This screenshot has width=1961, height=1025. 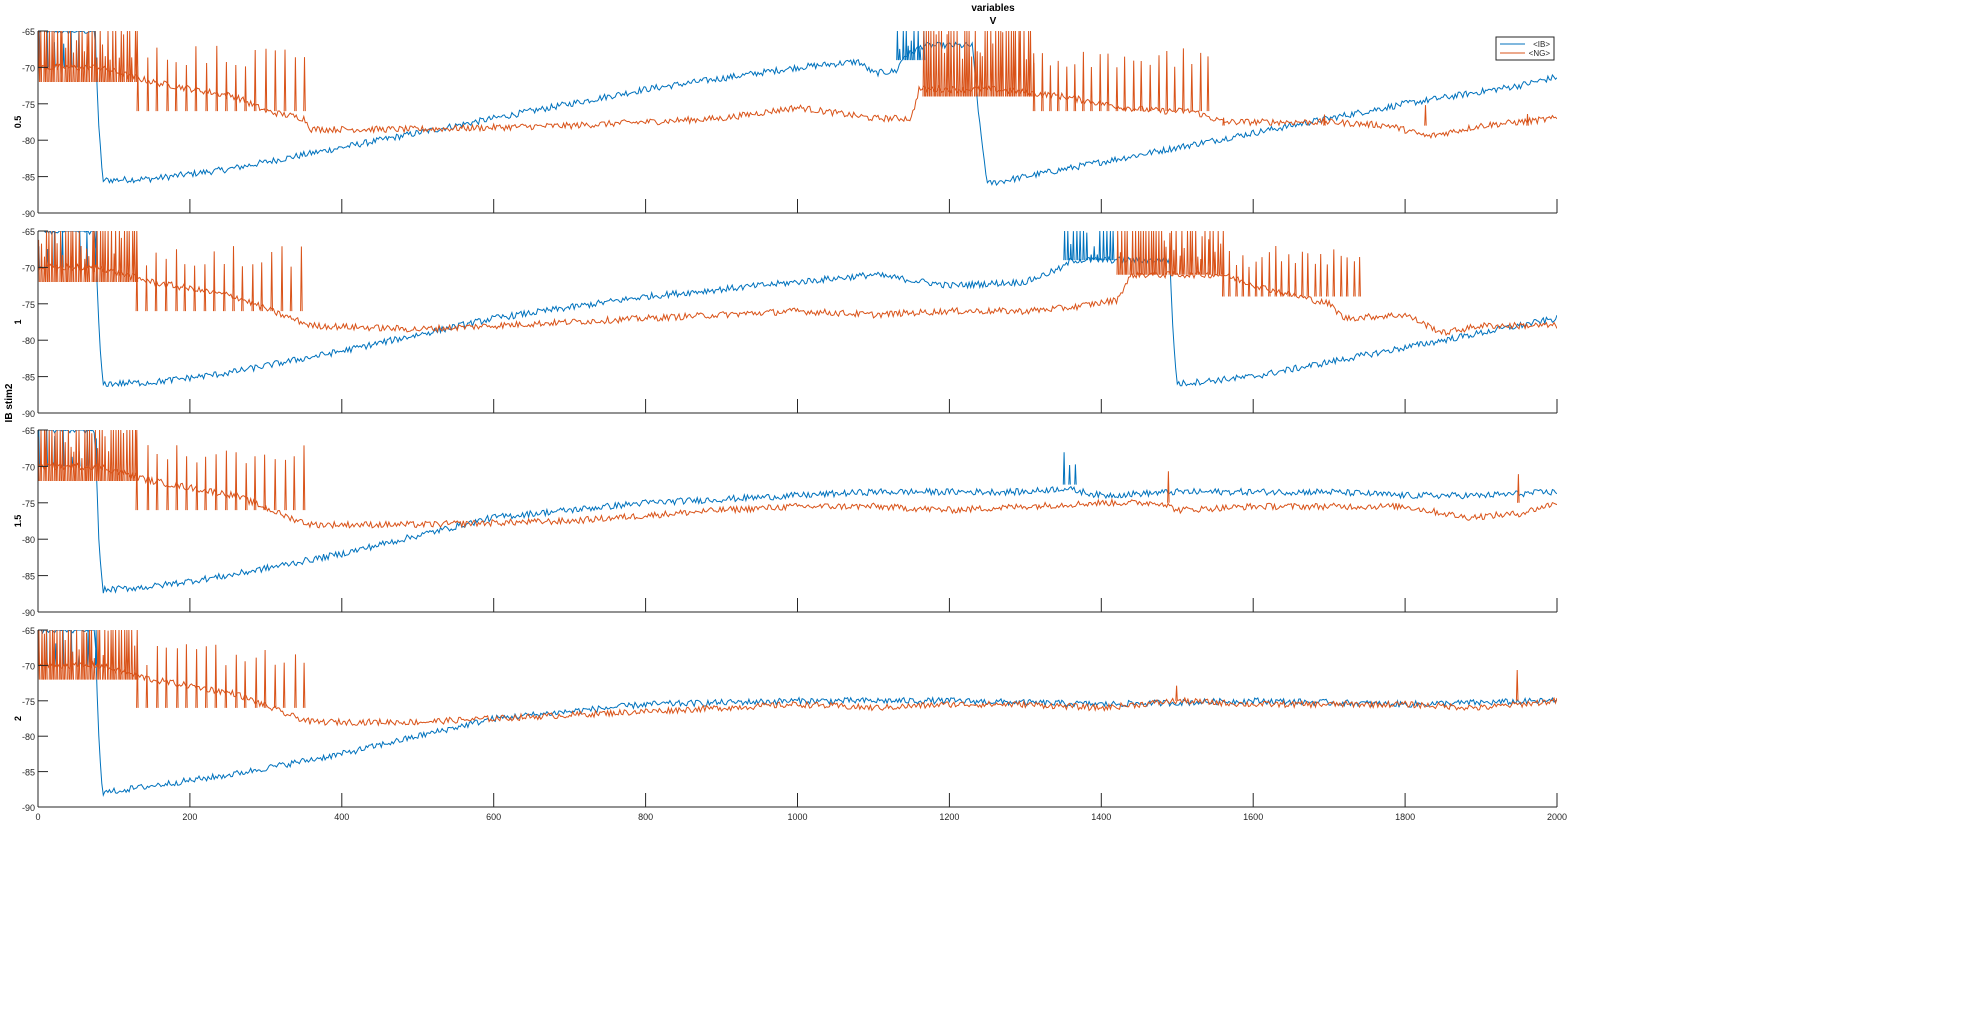 What do you see at coordinates (18, 718) in the screenshot?
I see `panel-label: 2` at bounding box center [18, 718].